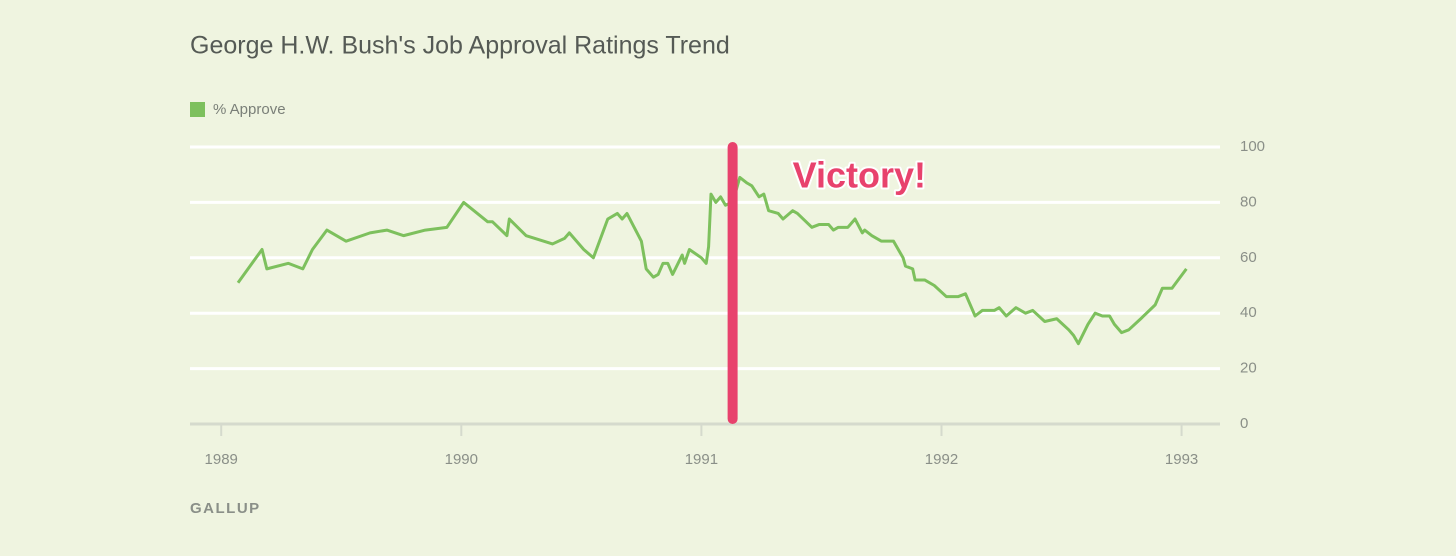 The width and height of the screenshot is (1456, 556). I want to click on y-tick-label: 80, so click(1248, 201).